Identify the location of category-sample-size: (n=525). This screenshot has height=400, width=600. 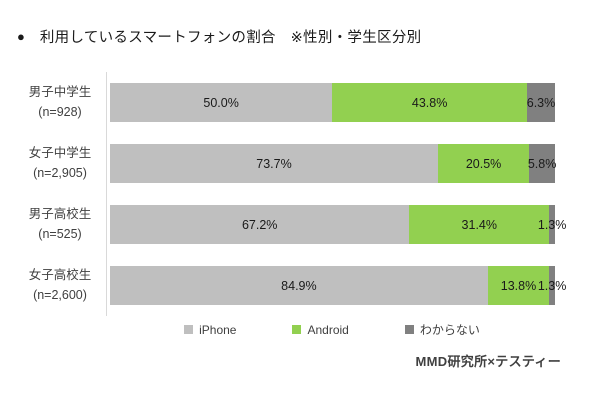
(60, 233).